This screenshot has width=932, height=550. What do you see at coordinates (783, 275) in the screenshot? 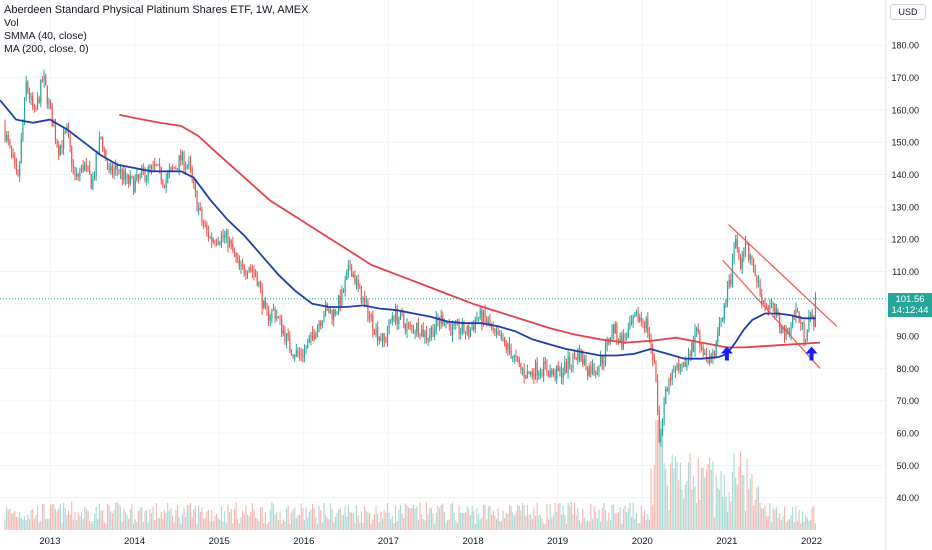
I see `channel-line` at bounding box center [783, 275].